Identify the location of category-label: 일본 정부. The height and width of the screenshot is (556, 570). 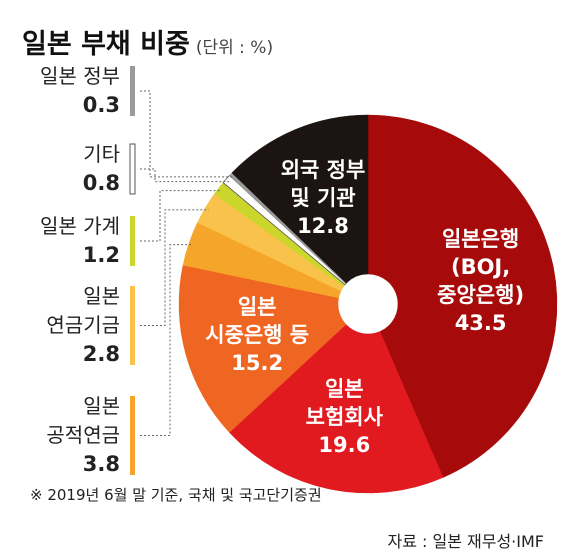
(80, 76).